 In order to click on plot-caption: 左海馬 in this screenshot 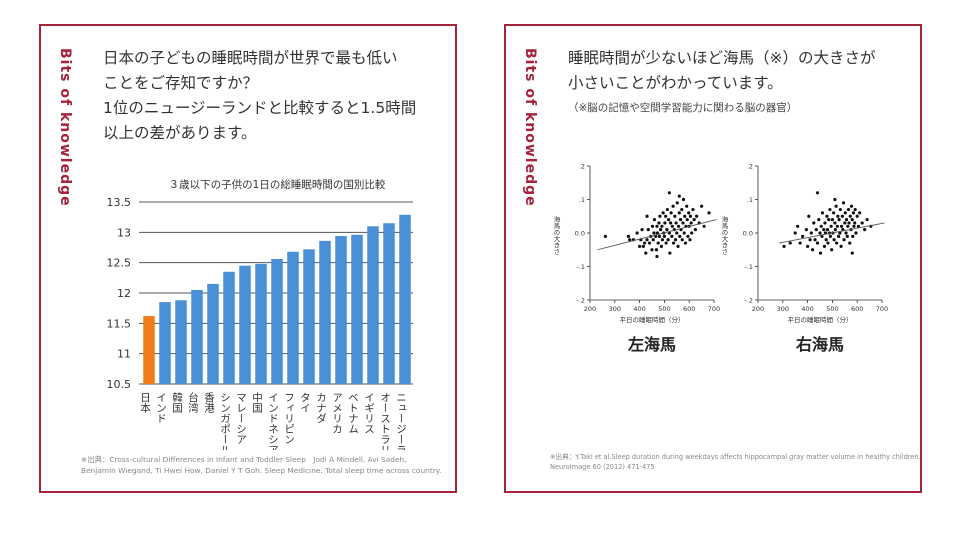, I will do `click(651, 344)`.